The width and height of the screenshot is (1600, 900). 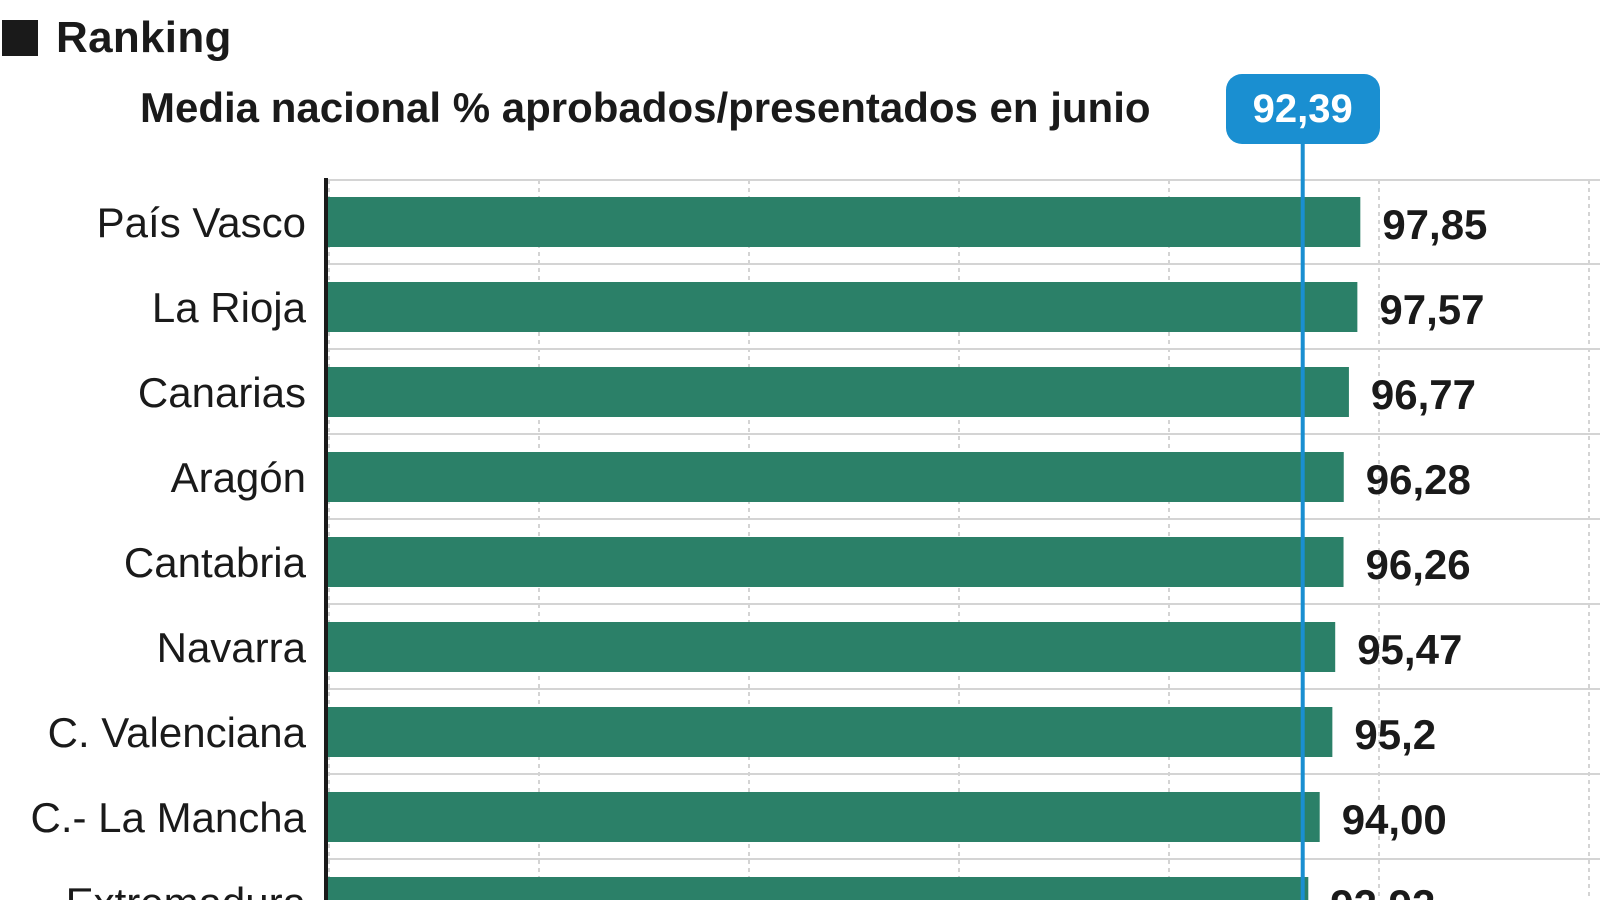 What do you see at coordinates (1434, 224) in the screenshot?
I see `value-label: 97,85` at bounding box center [1434, 224].